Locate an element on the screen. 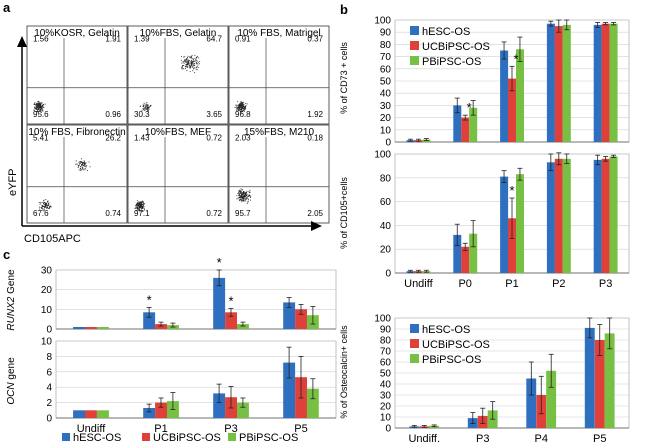 This screenshot has height=448, width=650. y-tick-label: 70 is located at coordinates (386, 57).